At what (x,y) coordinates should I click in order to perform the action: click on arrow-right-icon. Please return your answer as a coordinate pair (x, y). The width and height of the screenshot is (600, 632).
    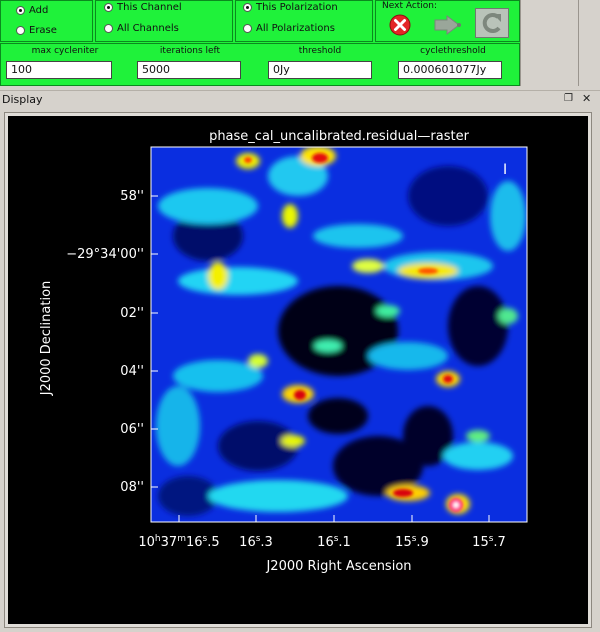
    Looking at the image, I should click on (447, 25).